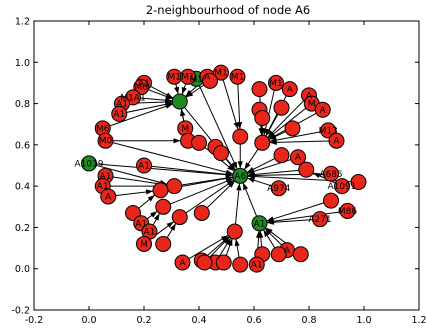 The image size is (426, 334). What do you see at coordinates (119, 113) in the screenshot?
I see `node-n10` at bounding box center [119, 113].